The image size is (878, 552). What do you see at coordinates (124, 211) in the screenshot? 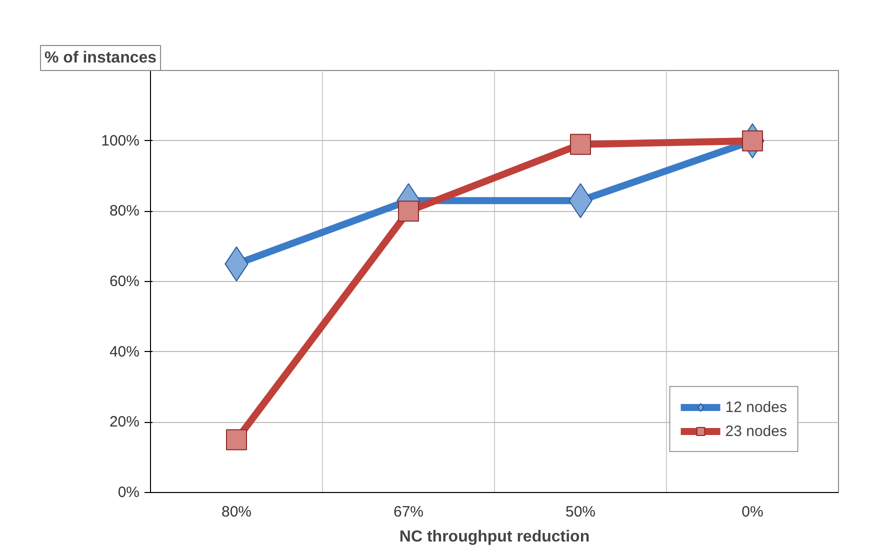
I see `y-tick-label: 80%` at bounding box center [124, 211].